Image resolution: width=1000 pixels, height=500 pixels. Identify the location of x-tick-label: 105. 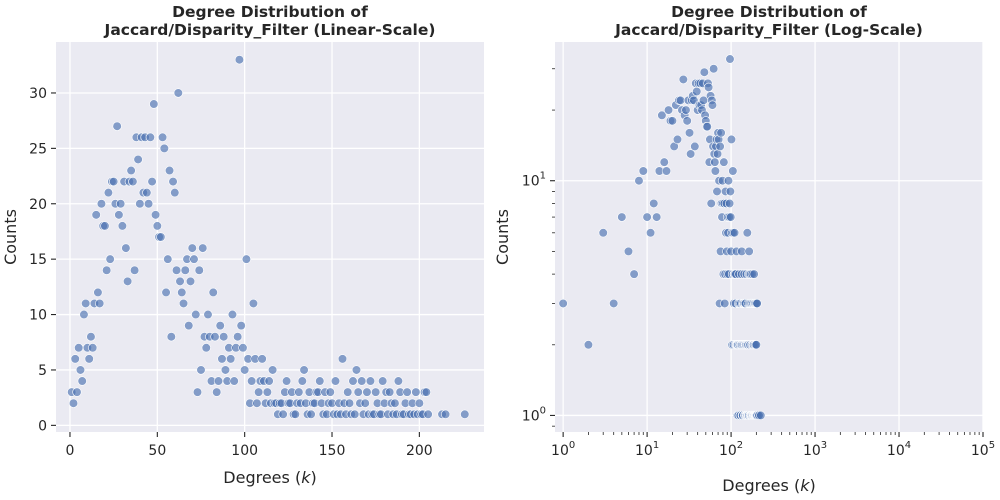
(983, 449).